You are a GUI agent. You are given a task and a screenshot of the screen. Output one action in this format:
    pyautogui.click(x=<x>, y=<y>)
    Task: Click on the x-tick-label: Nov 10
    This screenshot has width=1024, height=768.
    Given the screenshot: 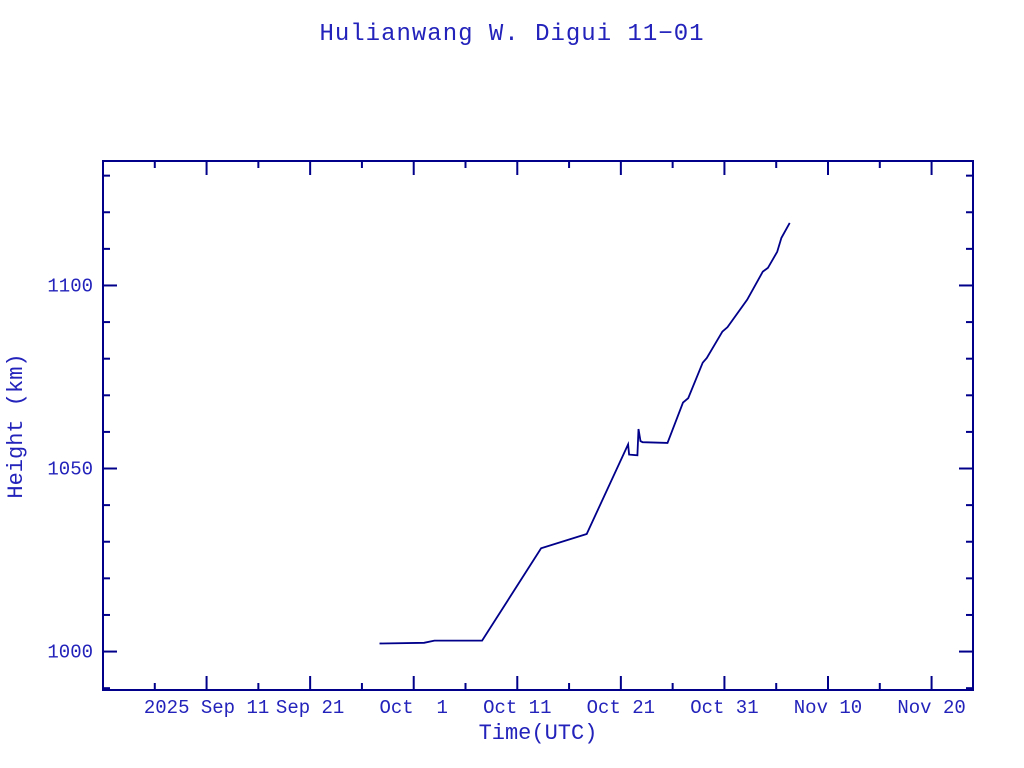 What is the action you would take?
    pyautogui.click(x=828, y=708)
    